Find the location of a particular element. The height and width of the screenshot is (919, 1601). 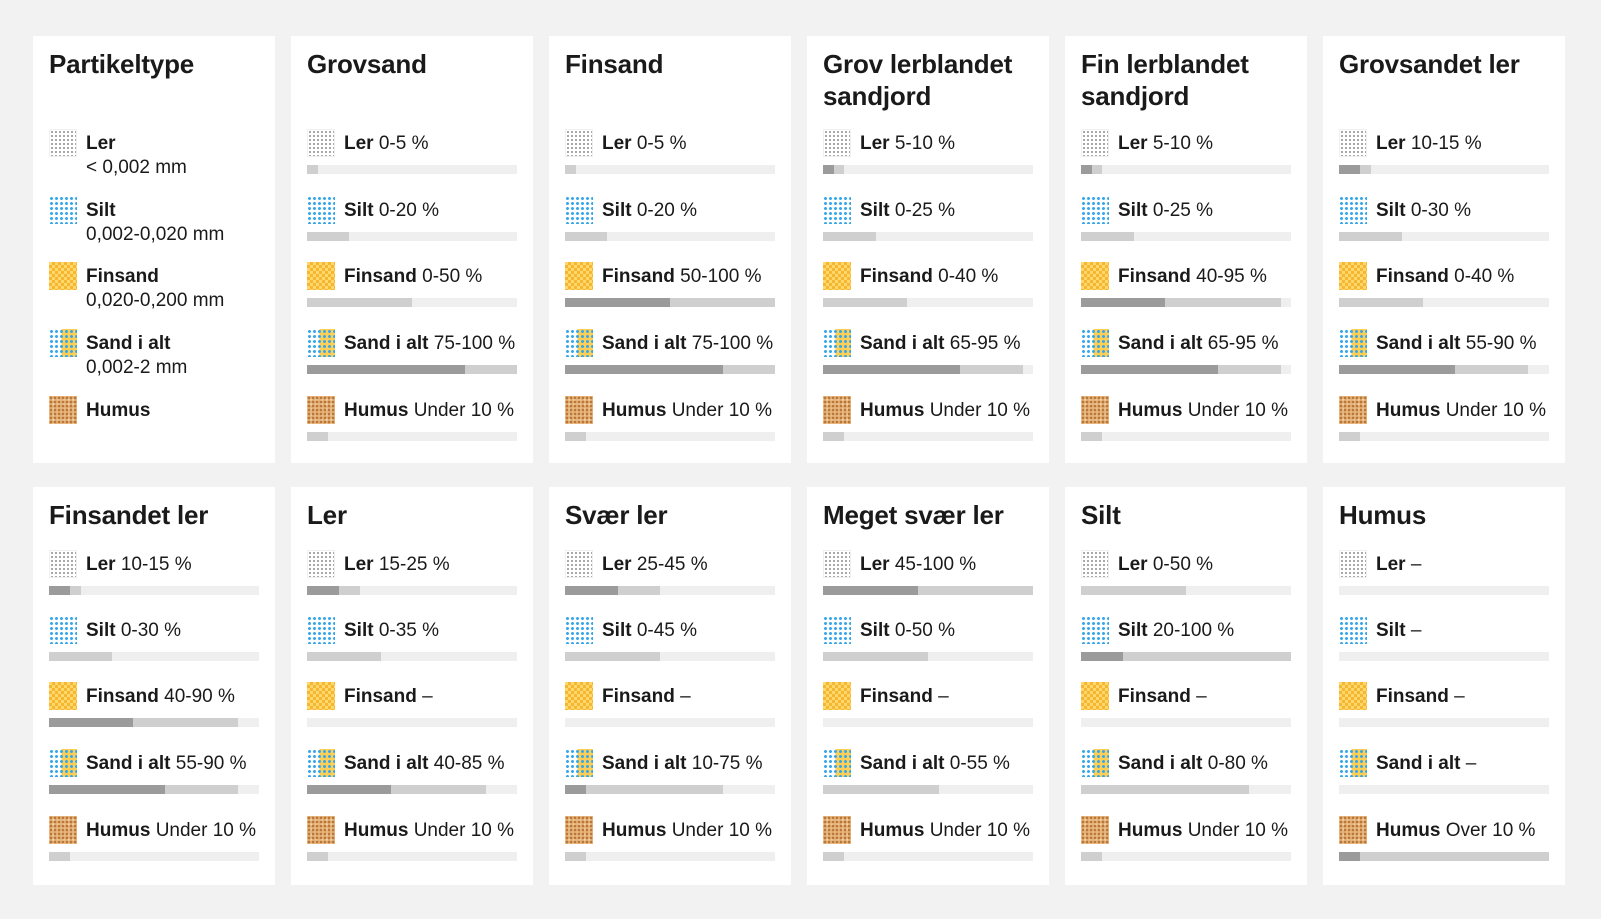

composition-row-silt: Silt 0-30 % is located at coordinates (1444, 219).